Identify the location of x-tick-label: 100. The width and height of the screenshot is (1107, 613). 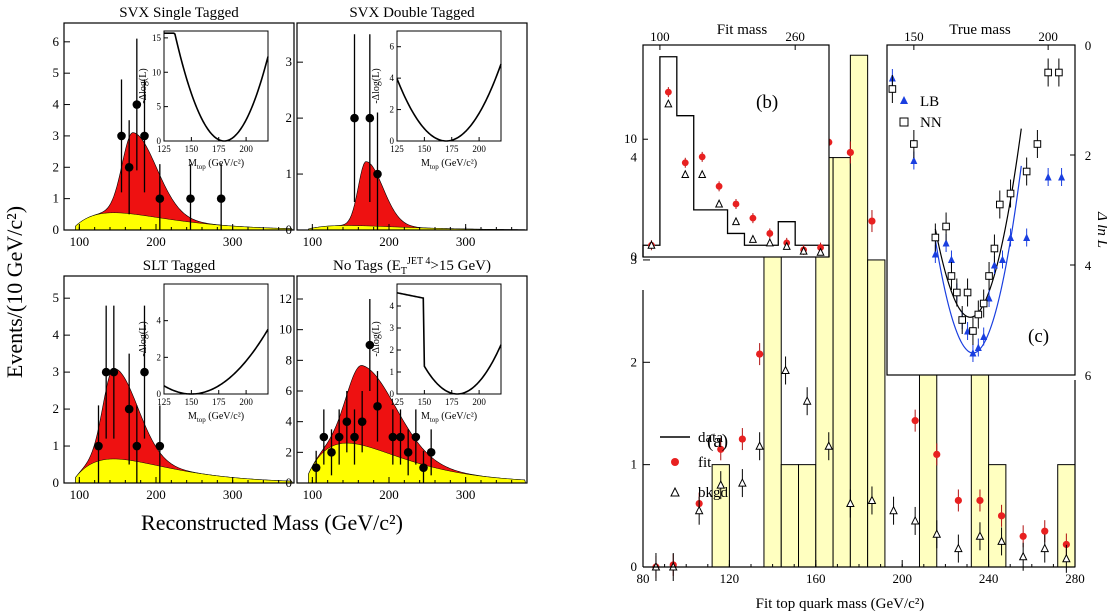
(80, 494).